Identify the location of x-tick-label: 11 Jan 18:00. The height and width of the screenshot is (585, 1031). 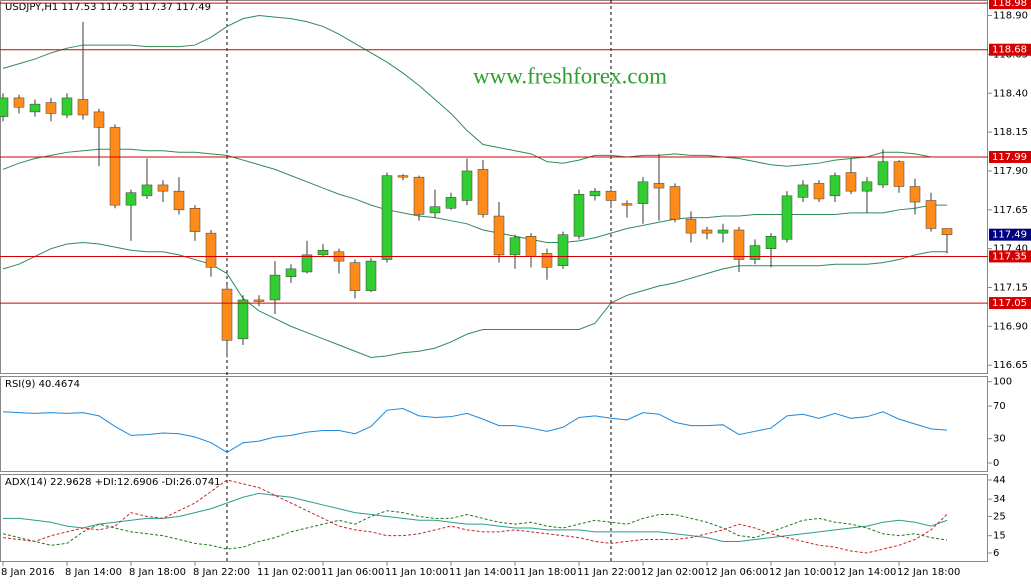
(544, 572).